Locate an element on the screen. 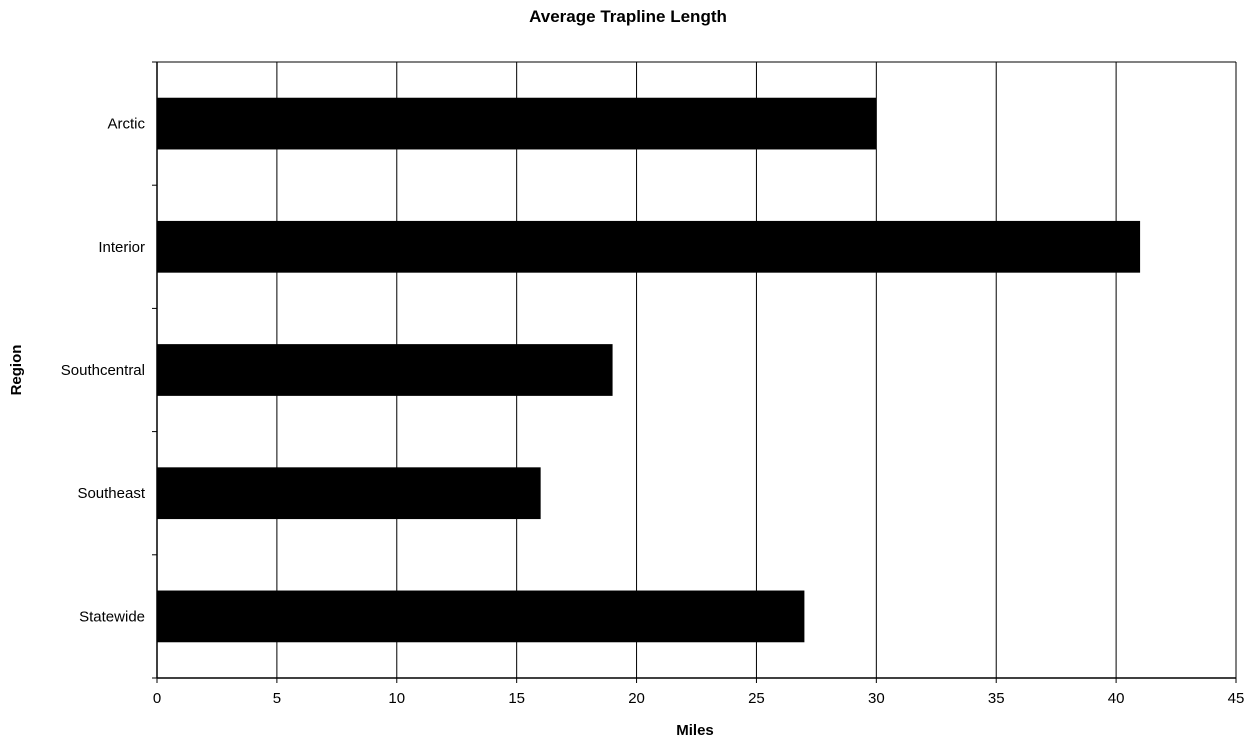 This screenshot has height=744, width=1257. bar-statewide is located at coordinates (481, 616).